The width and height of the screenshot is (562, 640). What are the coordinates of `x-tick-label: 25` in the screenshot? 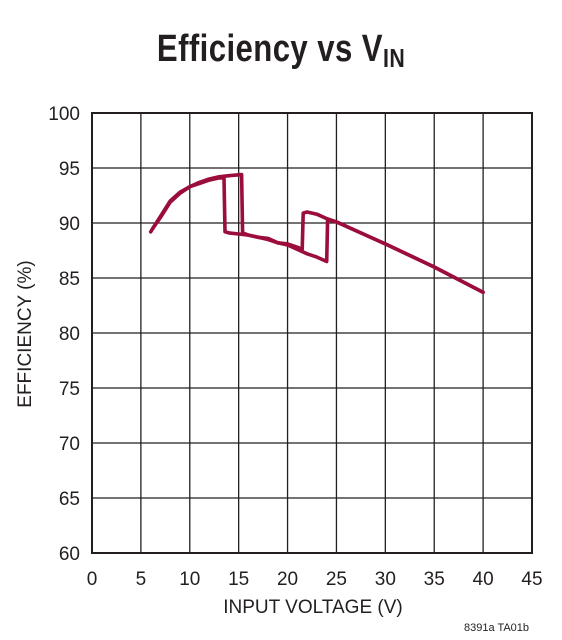 It's located at (336, 579).